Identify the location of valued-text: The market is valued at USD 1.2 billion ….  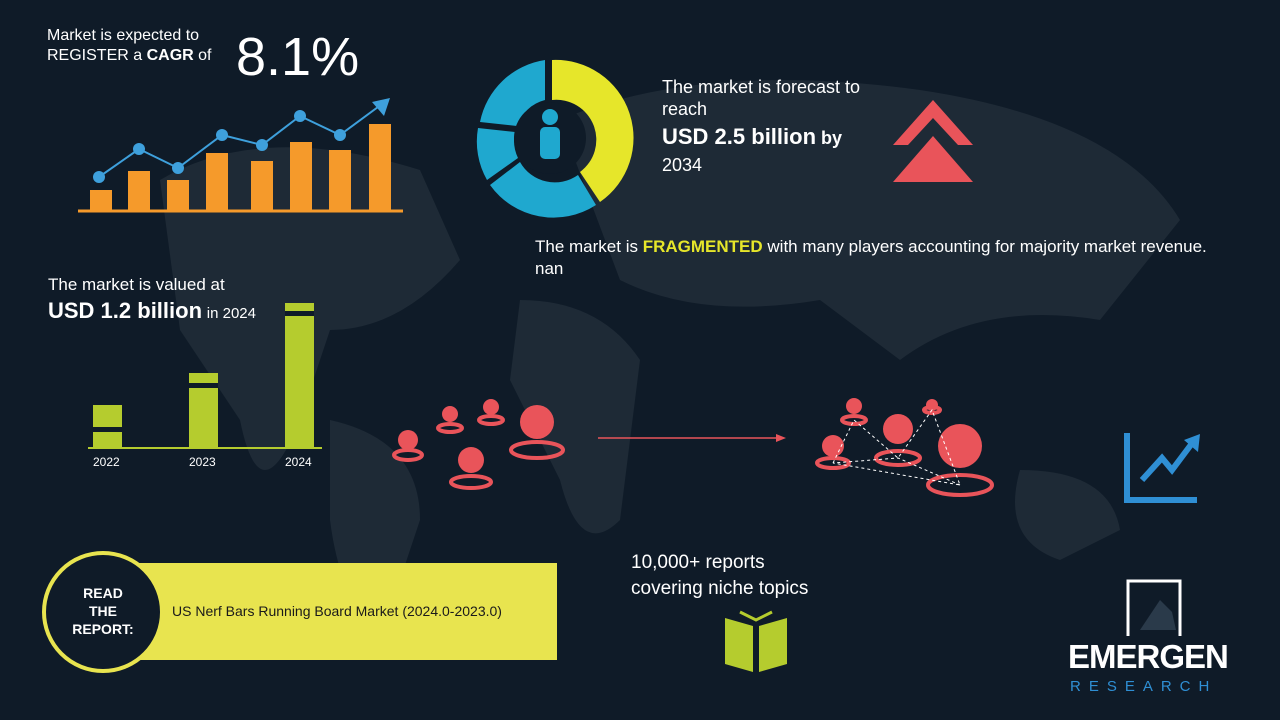
(152, 300).